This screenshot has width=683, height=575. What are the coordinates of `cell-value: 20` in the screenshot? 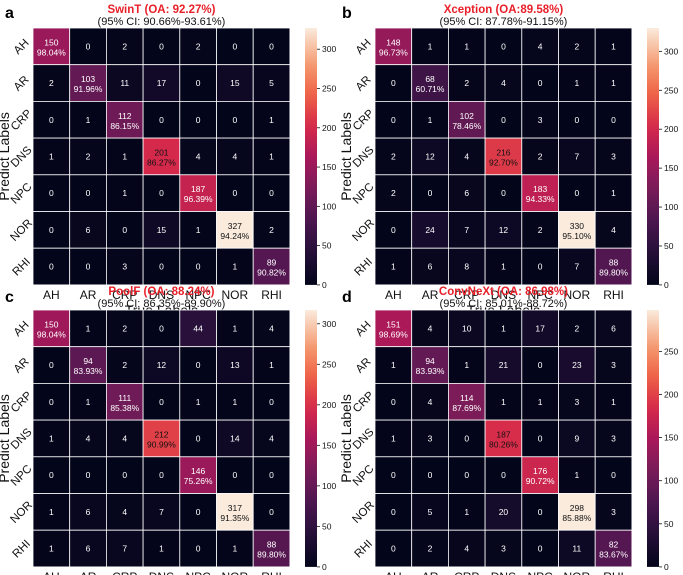 It's located at (504, 512).